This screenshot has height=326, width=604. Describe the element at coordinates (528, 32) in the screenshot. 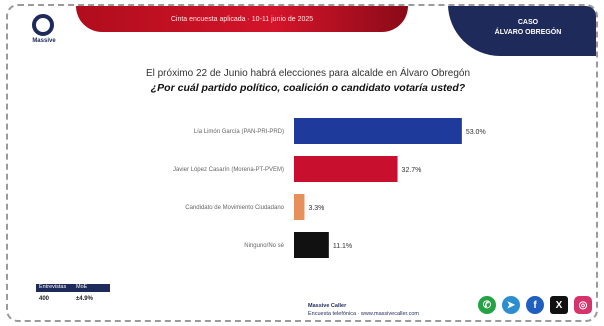

I see `case-location: ÁLVARO OBREGÓN` at that location.